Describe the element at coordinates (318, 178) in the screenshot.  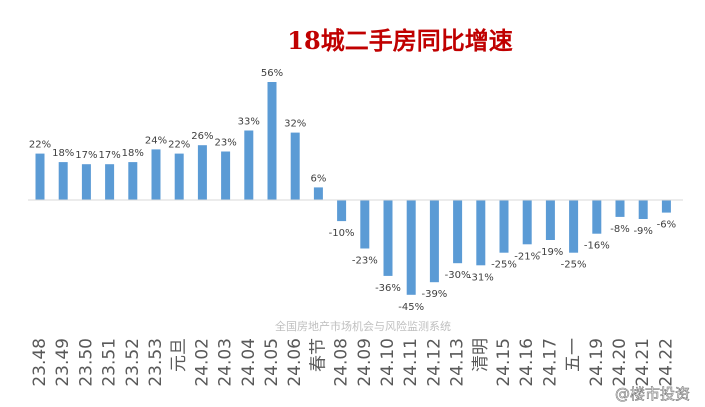
I see `value-label: 6%` at that location.